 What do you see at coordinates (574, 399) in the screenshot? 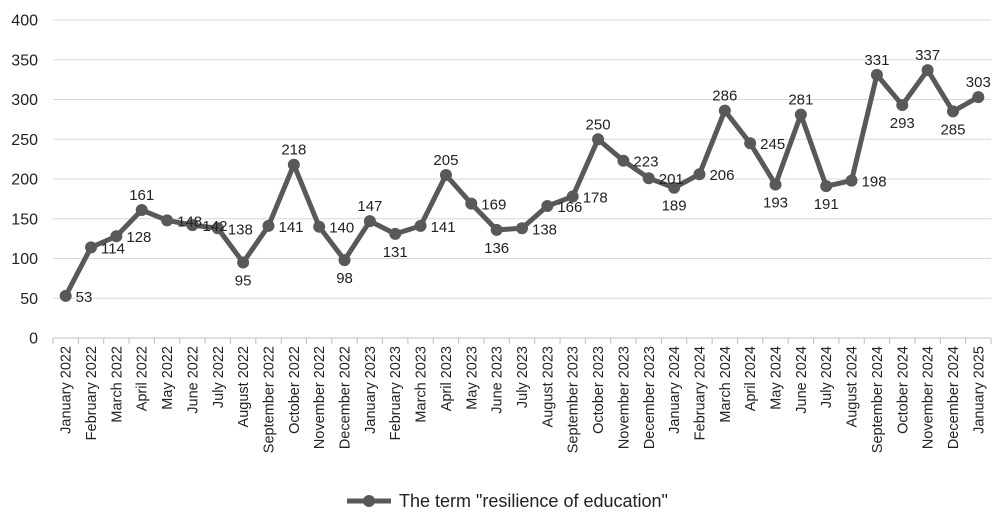
I see `x-tick-label: September 2023` at bounding box center [574, 399].